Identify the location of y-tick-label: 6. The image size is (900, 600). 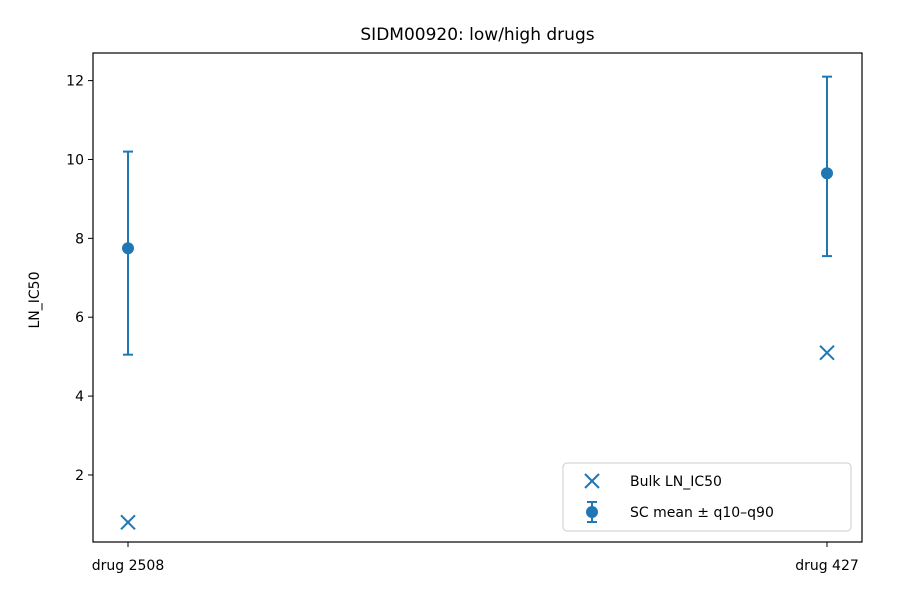
(79, 318).